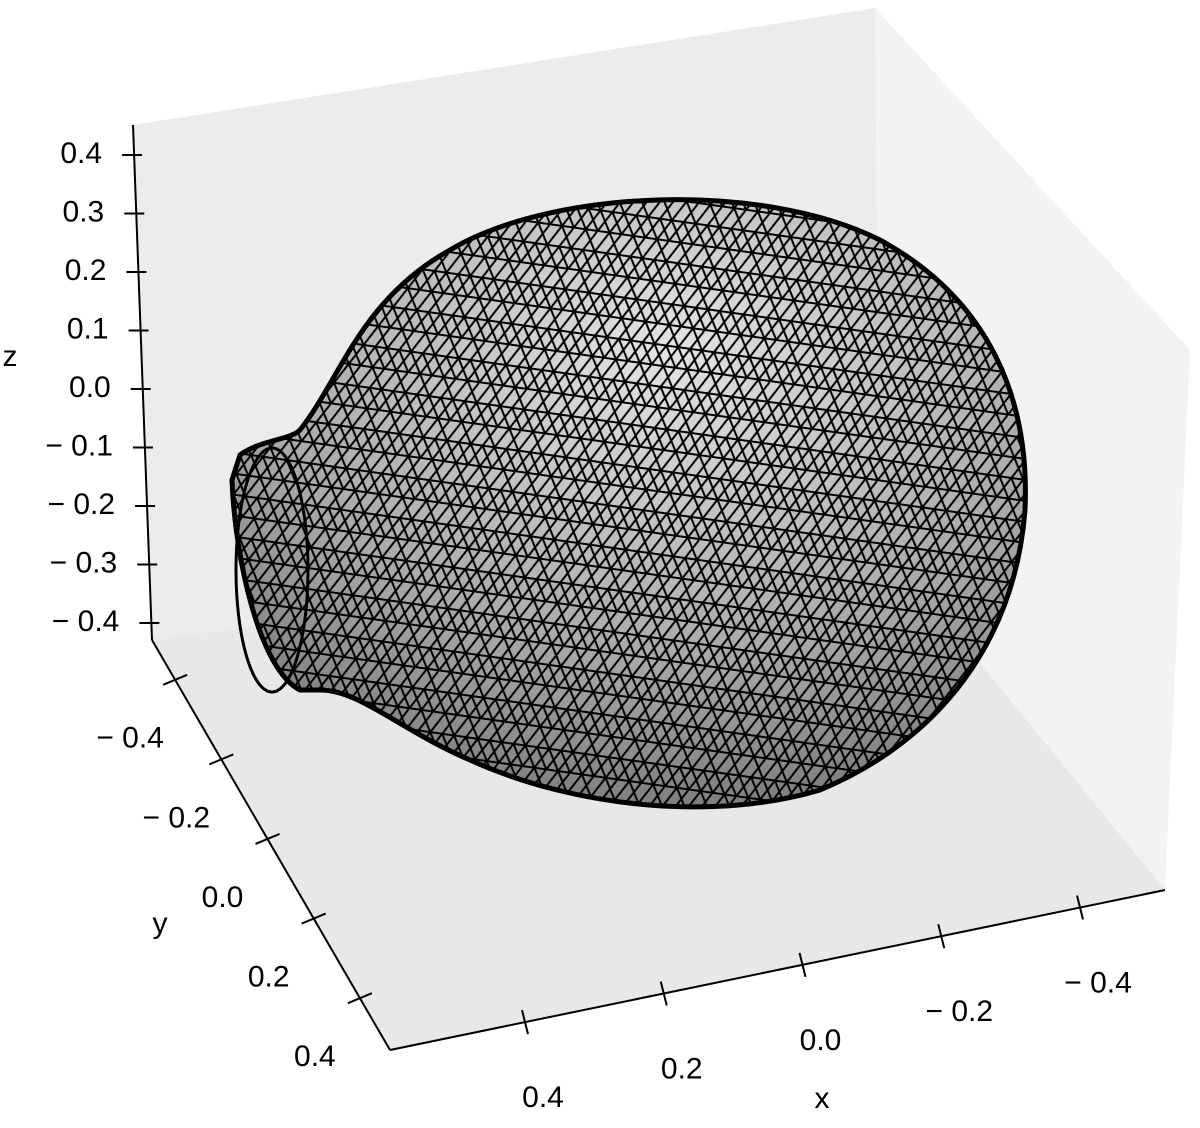  I want to click on y-tick-label: 0.0, so click(223, 897).